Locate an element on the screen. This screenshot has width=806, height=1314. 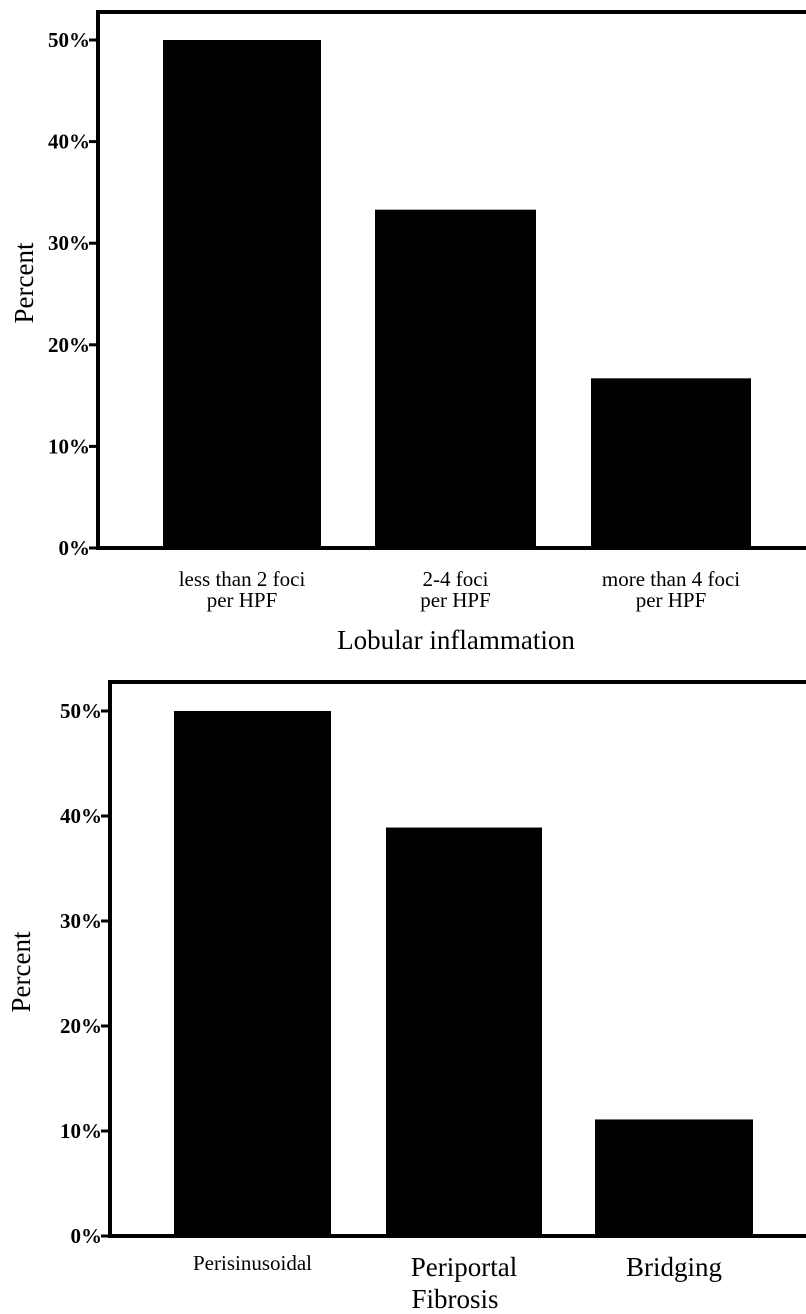
x-category-label: less than 2 foci per HPF is located at coordinates (242, 589).